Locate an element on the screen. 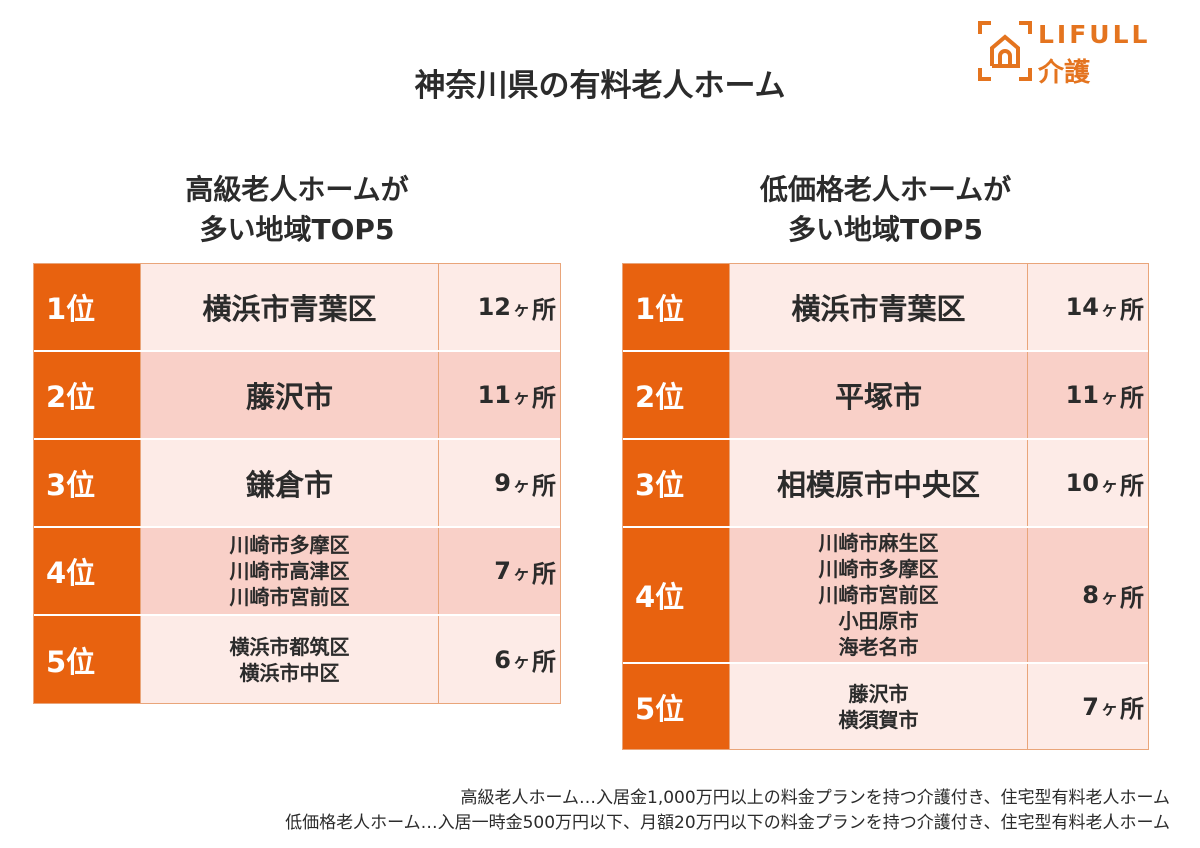 The image size is (1200, 848). area-names: 川崎市多摩区 川崎市高津区 川崎市宮前区 is located at coordinates (289, 571).